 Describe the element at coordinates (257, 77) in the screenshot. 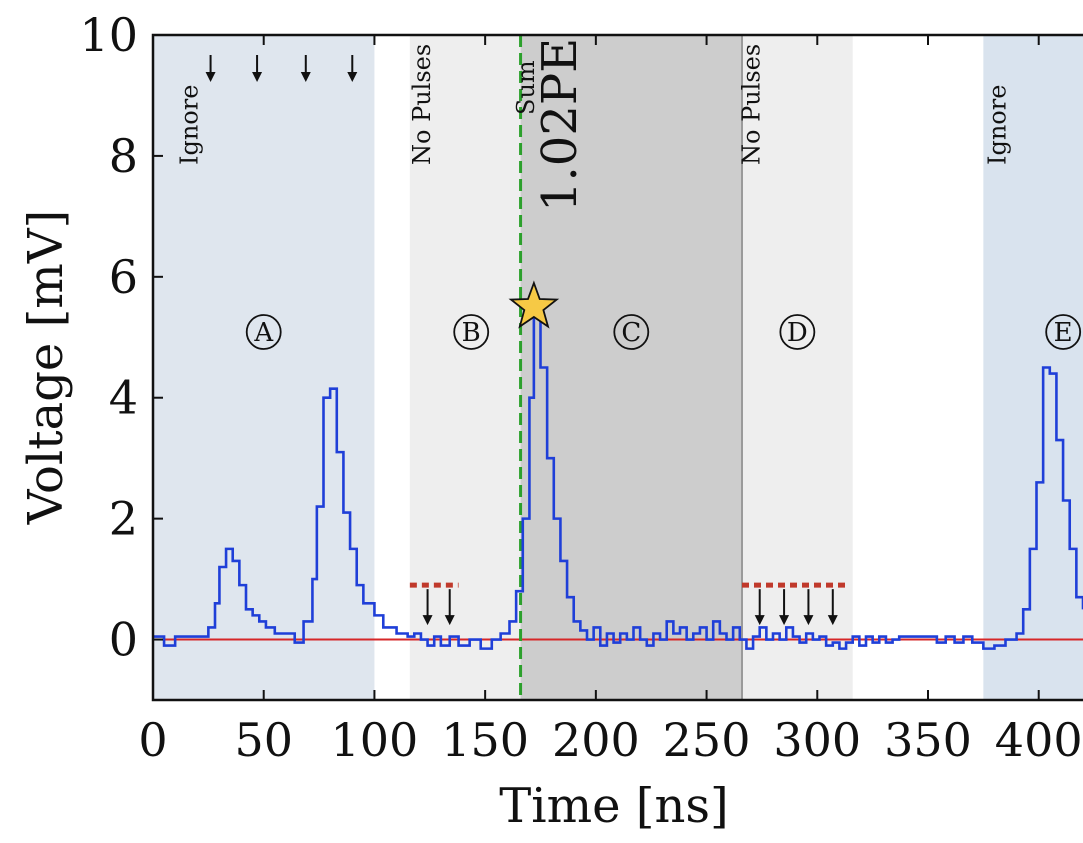

I see `region-a-arrow-1-head` at that location.